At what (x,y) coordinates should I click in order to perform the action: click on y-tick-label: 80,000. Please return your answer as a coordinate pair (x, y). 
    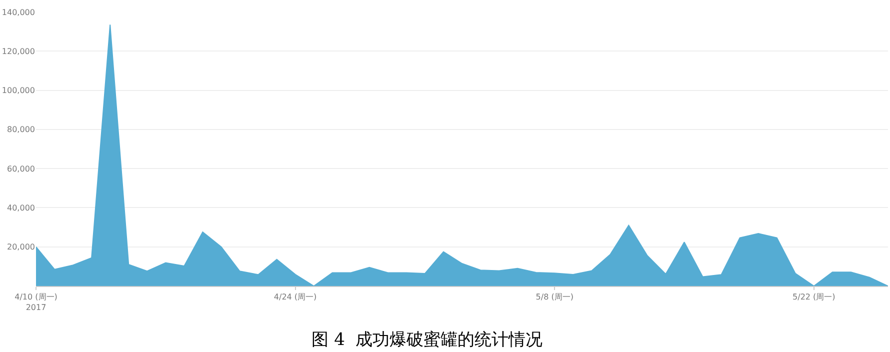
    Looking at the image, I should click on (21, 129).